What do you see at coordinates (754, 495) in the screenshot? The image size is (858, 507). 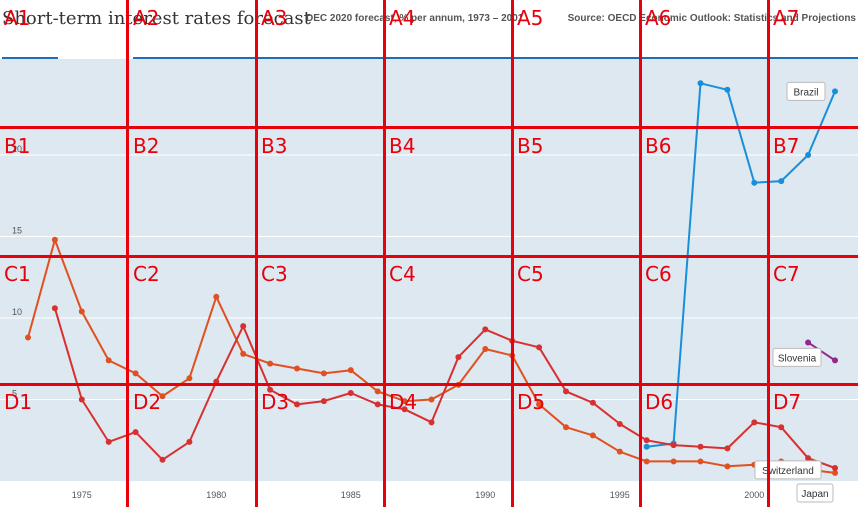 I see `x-tick-label: 2000` at bounding box center [754, 495].